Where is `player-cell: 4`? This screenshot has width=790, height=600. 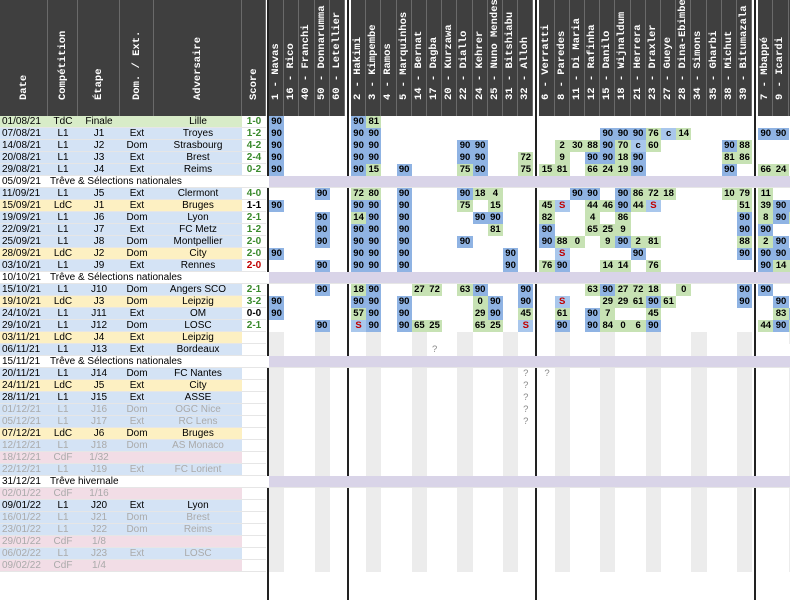
player-cell: 4 is located at coordinates (593, 218).